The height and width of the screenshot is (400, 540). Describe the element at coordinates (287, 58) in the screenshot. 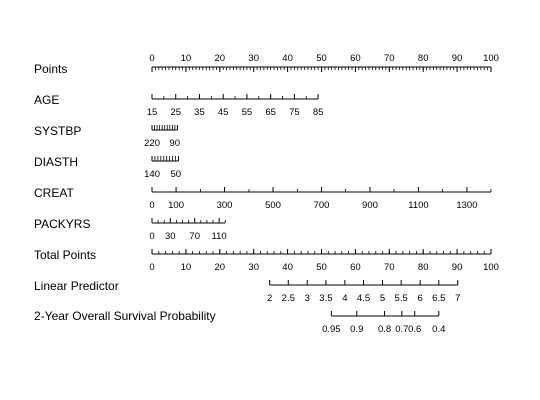

I see `scale-0-tick-label-4: 40` at that location.